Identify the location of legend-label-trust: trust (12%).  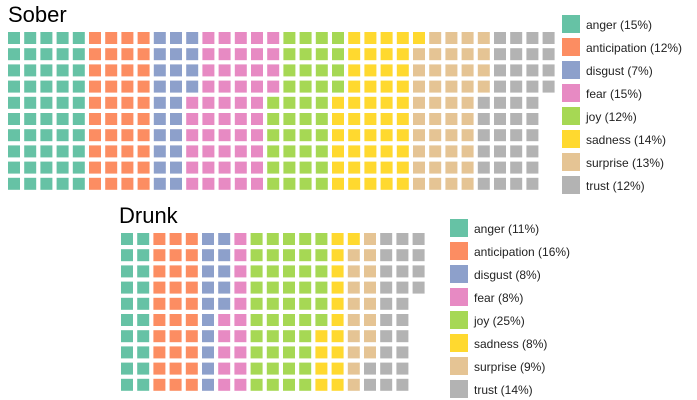
(615, 186).